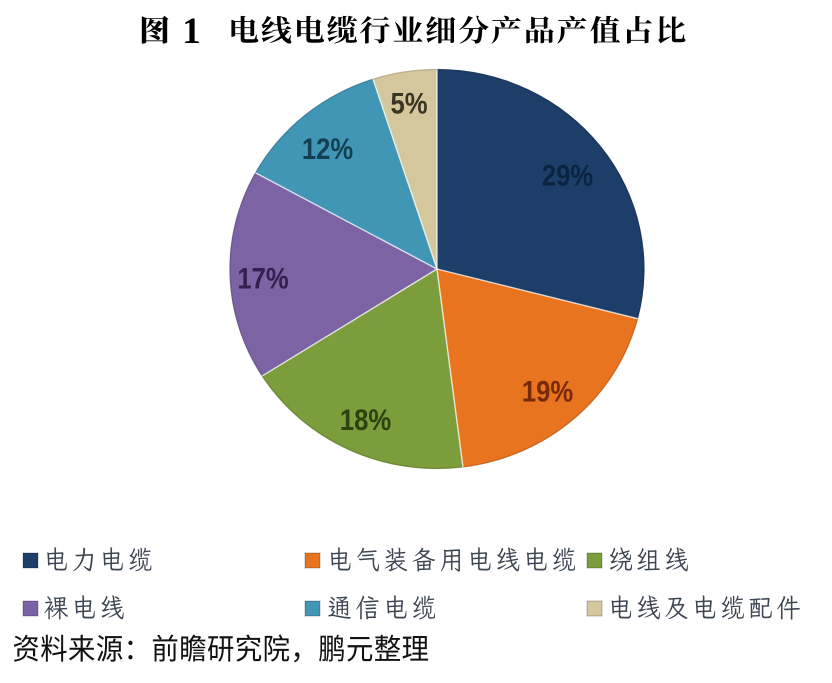 The image size is (832, 683). Describe the element at coordinates (262, 278) in the screenshot. I see `svg-text: 17%` at that location.